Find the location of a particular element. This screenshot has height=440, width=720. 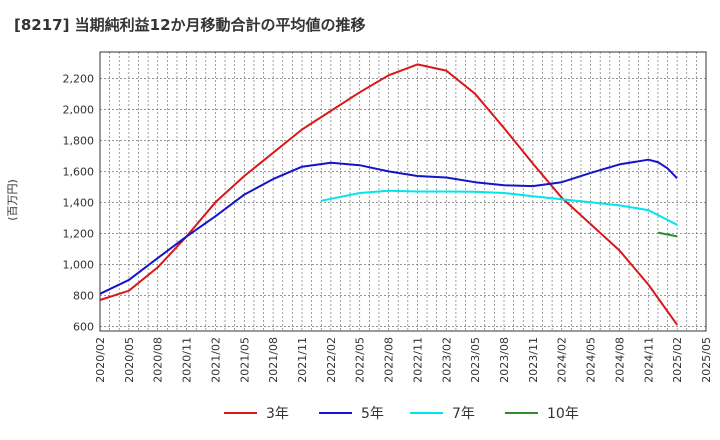

x-tick-label: 2025/05 is located at coordinates (706, 360).